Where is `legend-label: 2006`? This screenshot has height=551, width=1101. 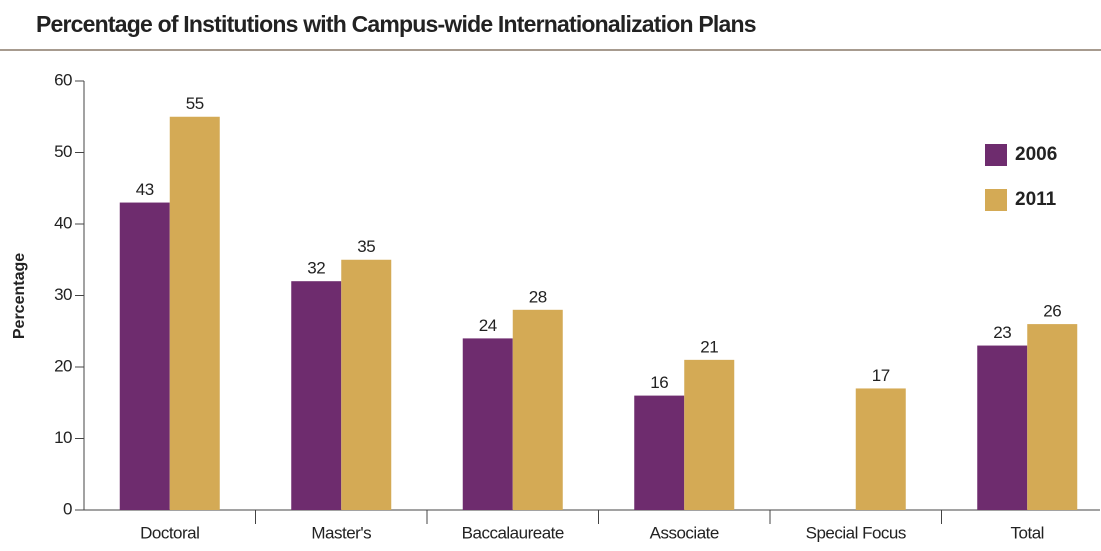 legend-label: 2006 is located at coordinates (1036, 154).